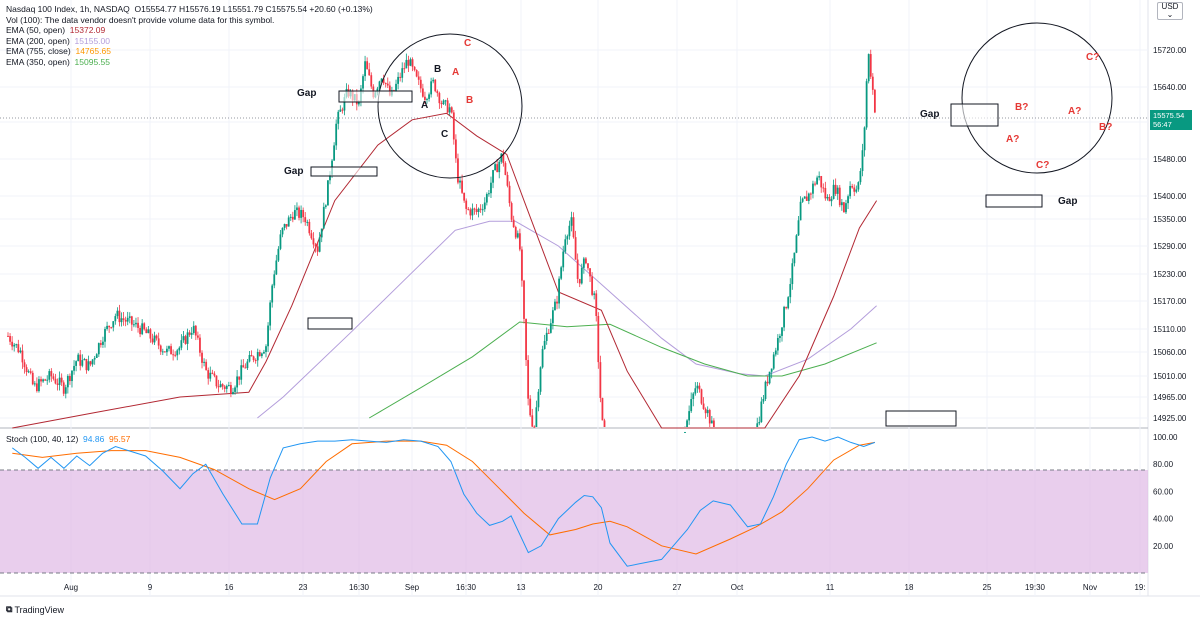  Describe the element at coordinates (1170, 397) in the screenshot. I see `price-tick-label: 14965.00` at that location.